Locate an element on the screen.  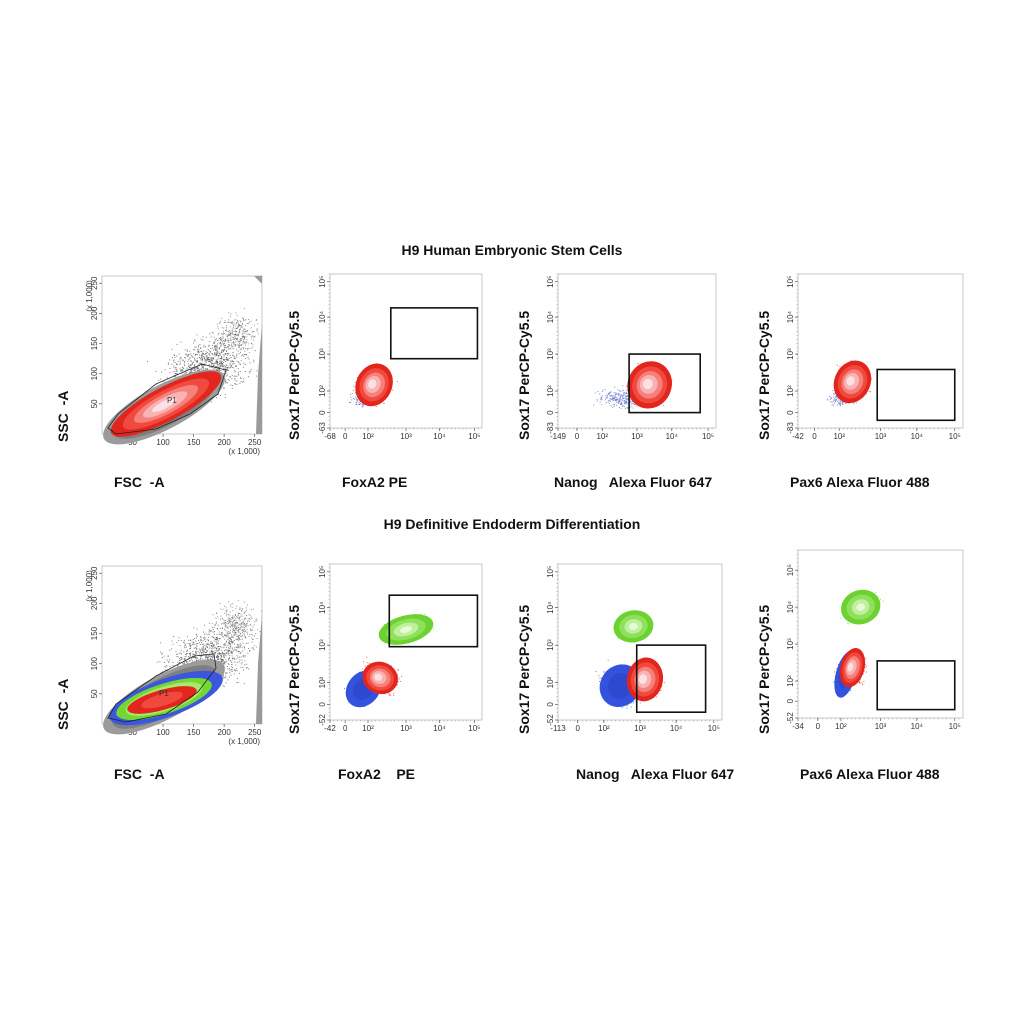
y-tick-label: 10⁴ is located at coordinates (550, 316).